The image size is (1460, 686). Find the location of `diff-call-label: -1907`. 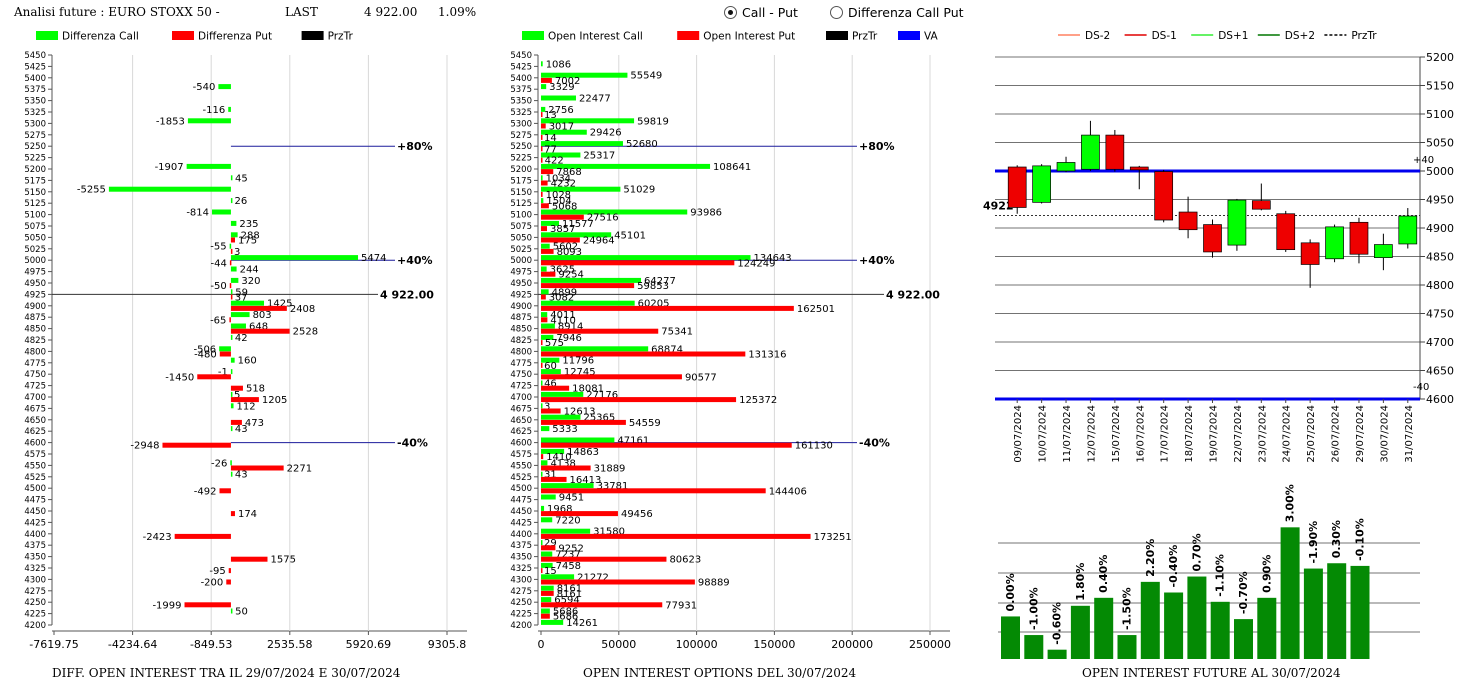

diff-call-label: -1907 is located at coordinates (169, 167).